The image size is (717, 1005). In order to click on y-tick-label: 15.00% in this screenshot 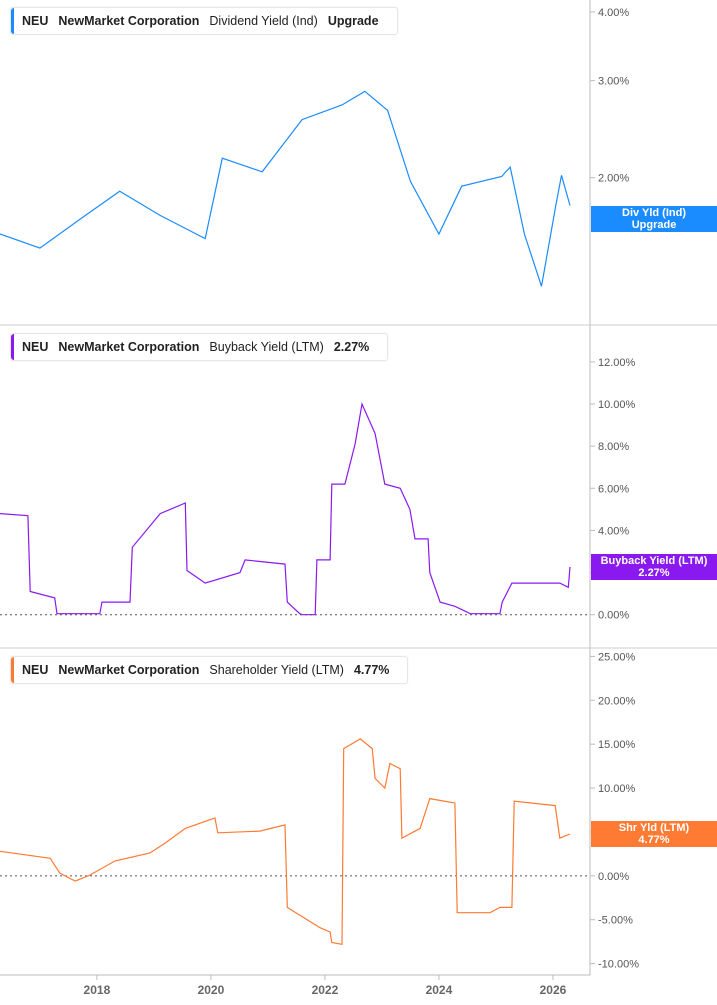, I will do `click(617, 745)`.